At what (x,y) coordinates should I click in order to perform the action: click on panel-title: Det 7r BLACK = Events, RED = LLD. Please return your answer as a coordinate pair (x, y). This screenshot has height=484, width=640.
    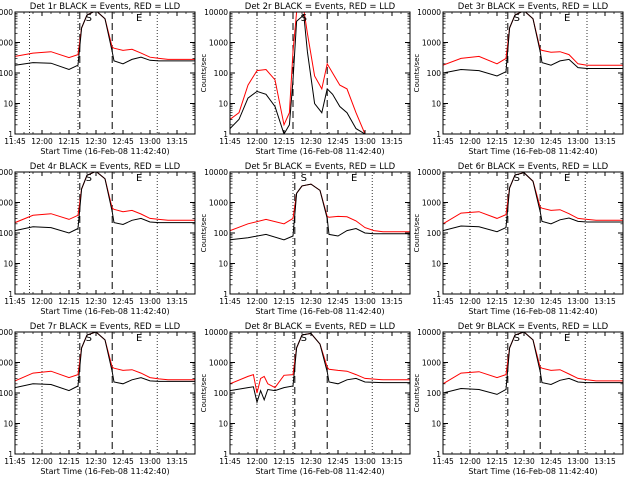
    Looking at the image, I should click on (105, 327).